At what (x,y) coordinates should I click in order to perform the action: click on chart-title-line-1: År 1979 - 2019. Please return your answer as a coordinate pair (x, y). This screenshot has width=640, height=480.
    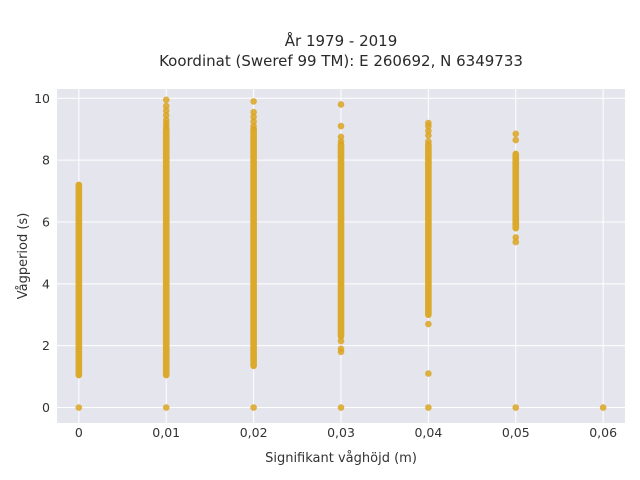
    Looking at the image, I should click on (341, 40).